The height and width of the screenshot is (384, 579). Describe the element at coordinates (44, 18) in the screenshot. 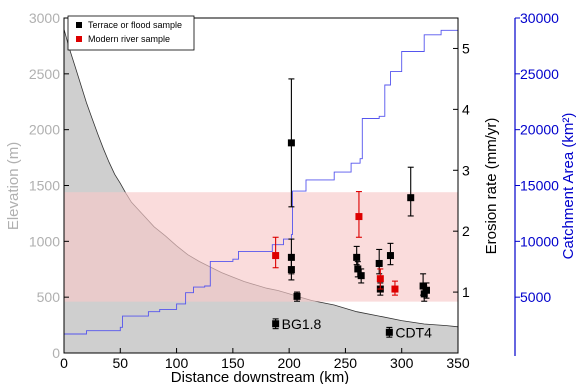

I see `left-tick-label: 3000` at that location.